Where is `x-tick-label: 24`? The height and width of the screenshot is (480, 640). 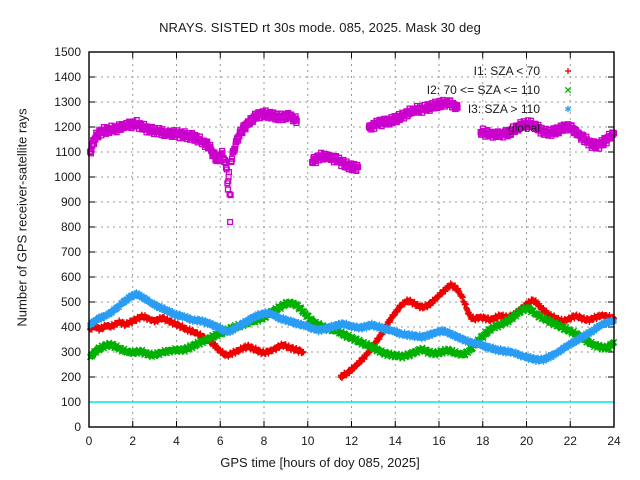
x-tick-label: 24 is located at coordinates (614, 441).